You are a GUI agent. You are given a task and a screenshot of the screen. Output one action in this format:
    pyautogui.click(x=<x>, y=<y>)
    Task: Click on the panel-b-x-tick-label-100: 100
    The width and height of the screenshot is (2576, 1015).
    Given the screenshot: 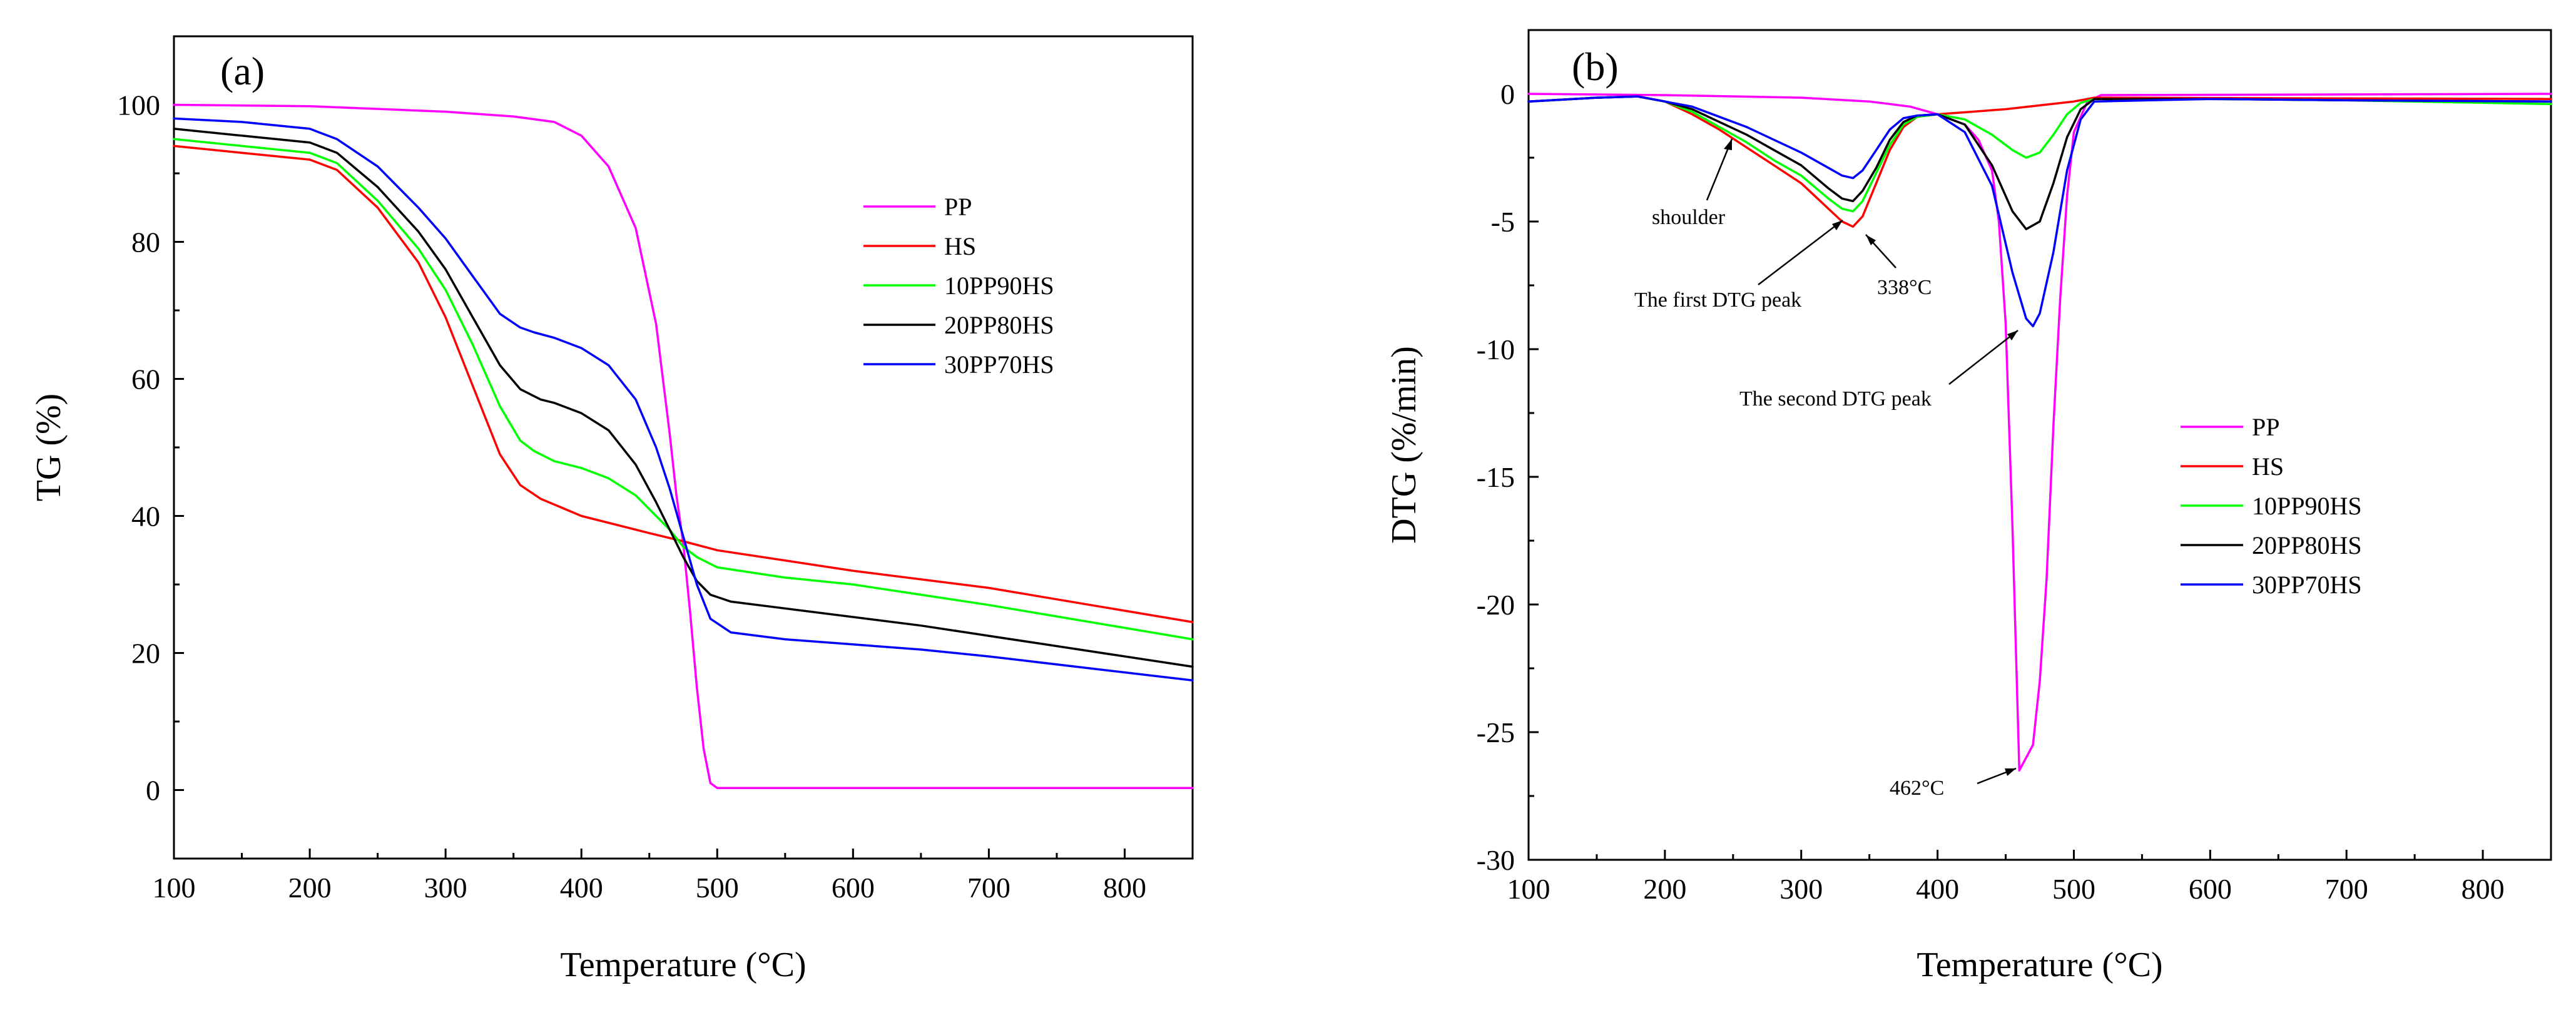 What is the action you would take?
    pyautogui.click(x=1528, y=889)
    